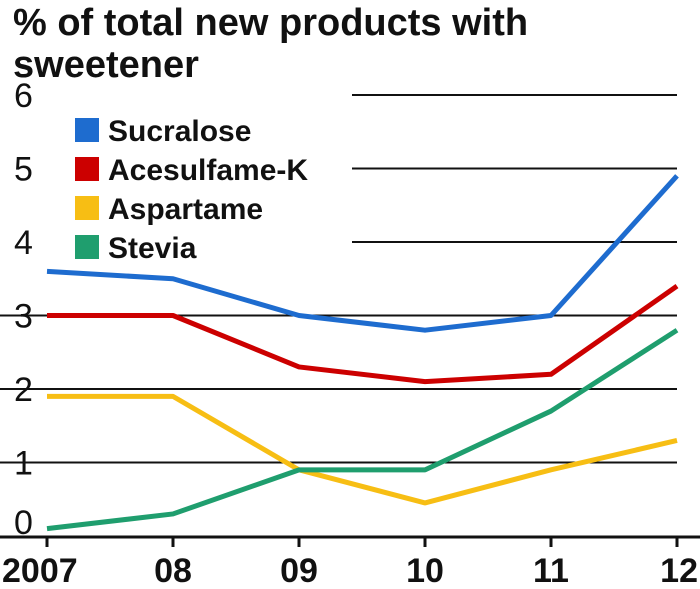  What do you see at coordinates (208, 170) in the screenshot?
I see `legend-label: Acesulfame-K` at bounding box center [208, 170].